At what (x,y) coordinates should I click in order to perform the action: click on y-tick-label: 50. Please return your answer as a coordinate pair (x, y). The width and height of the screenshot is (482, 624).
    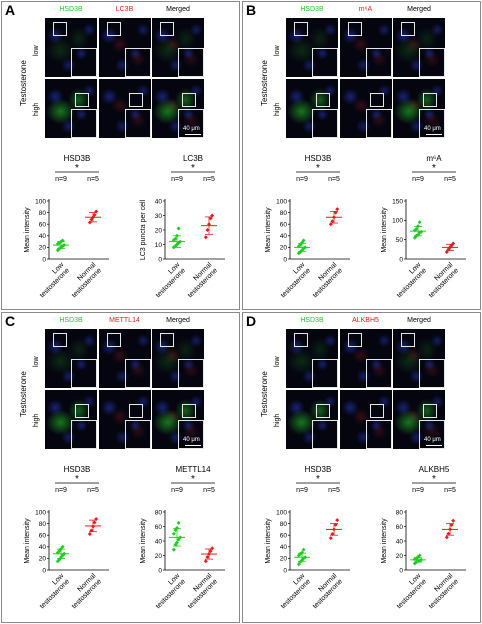
    Looking at the image, I should click on (400, 240).